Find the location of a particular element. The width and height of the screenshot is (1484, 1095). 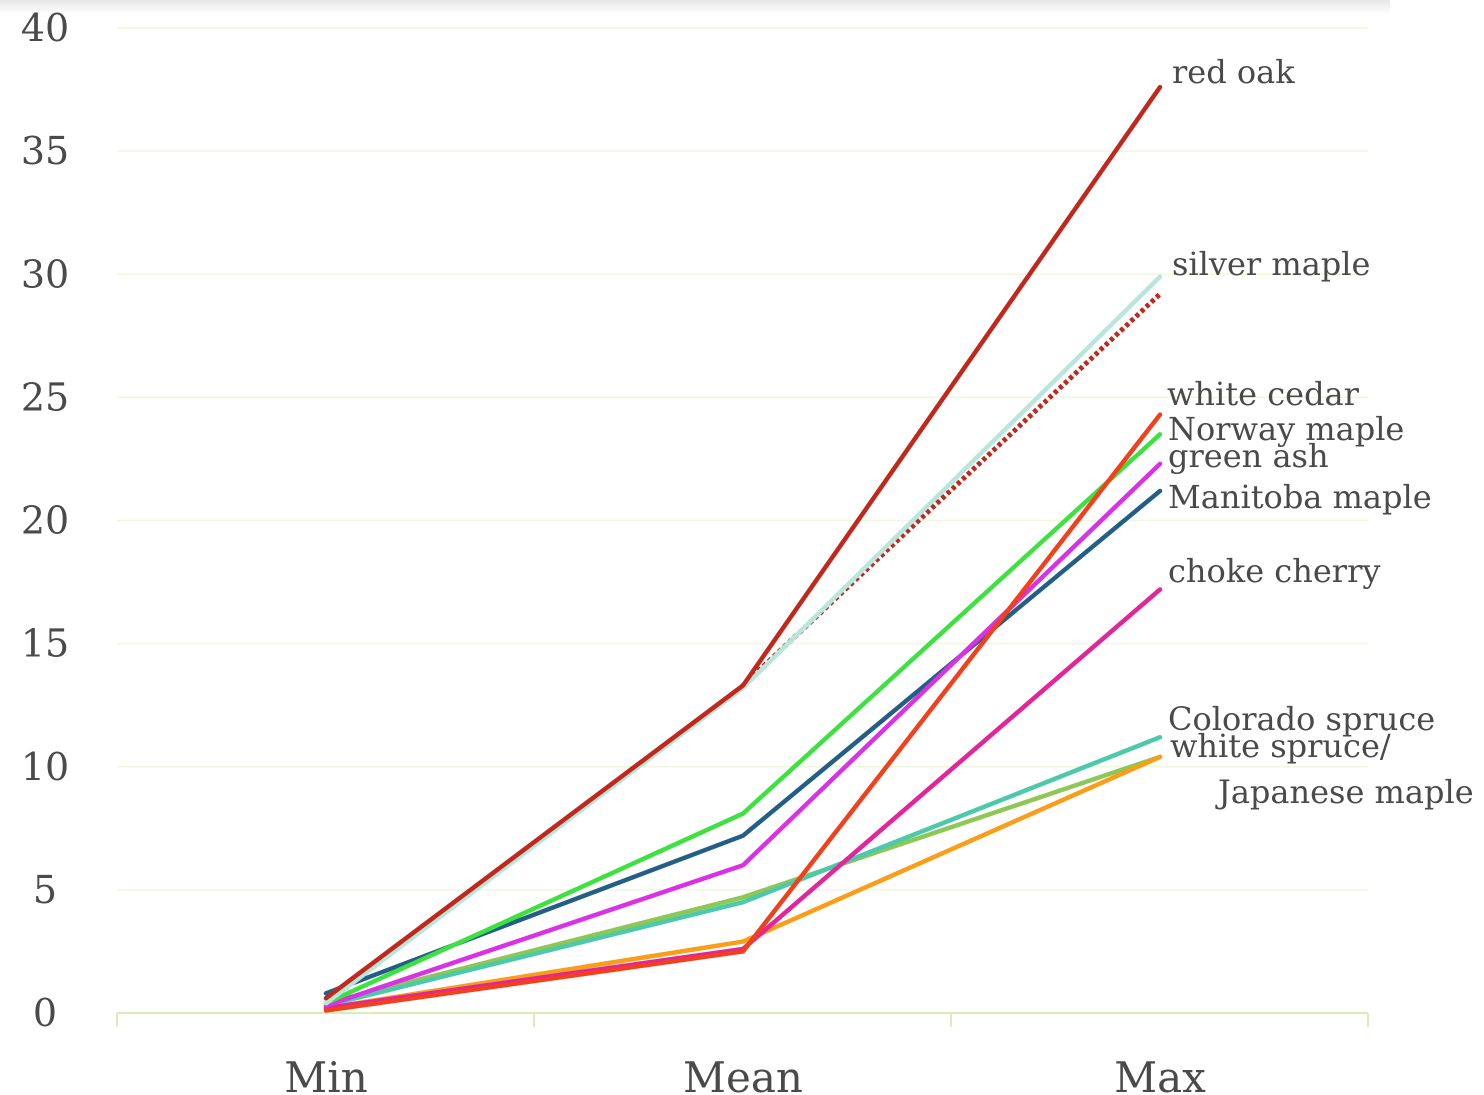

y-tick-label: 5 is located at coordinates (45, 890).